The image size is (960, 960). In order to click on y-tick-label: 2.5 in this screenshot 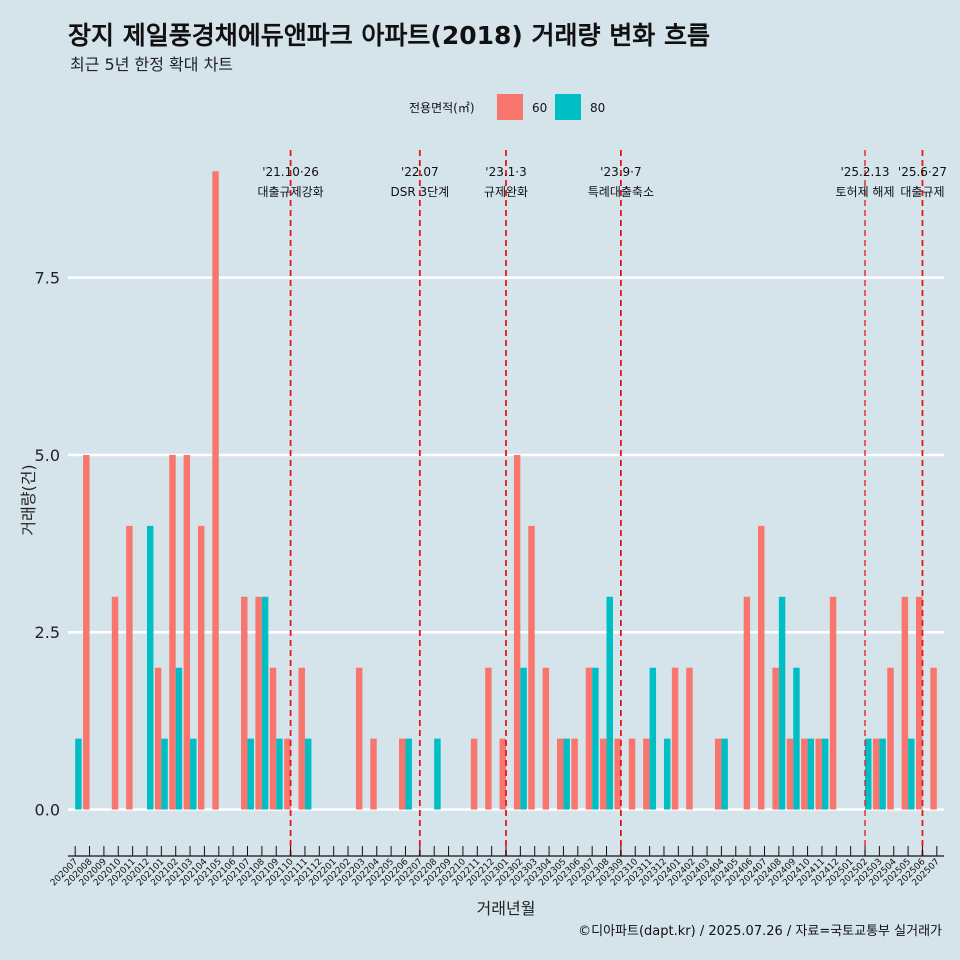, I will do `click(47, 632)`.